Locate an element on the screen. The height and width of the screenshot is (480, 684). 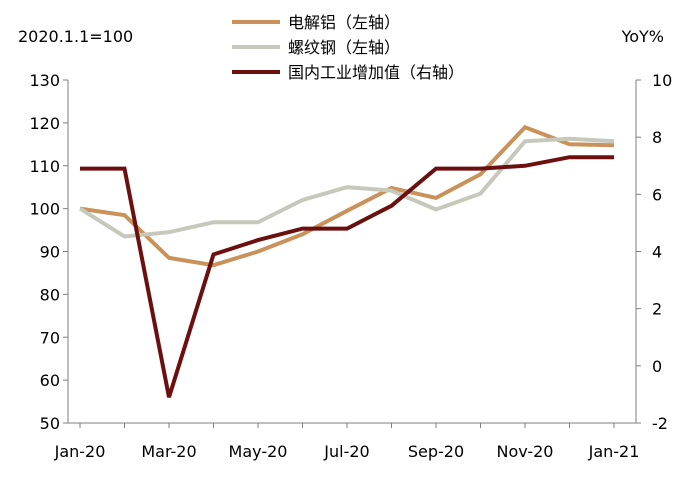
left-tick-label: 100 is located at coordinates (44, 209).